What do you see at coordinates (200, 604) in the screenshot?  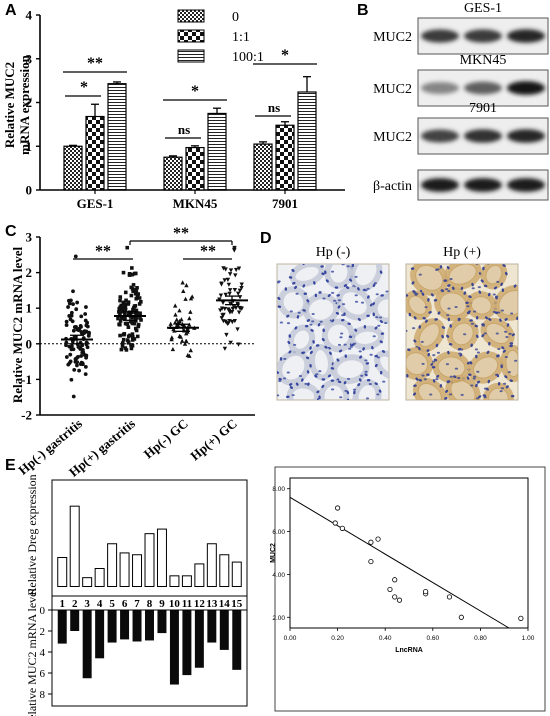 I see `sample-number-label: 12` at bounding box center [200, 604].